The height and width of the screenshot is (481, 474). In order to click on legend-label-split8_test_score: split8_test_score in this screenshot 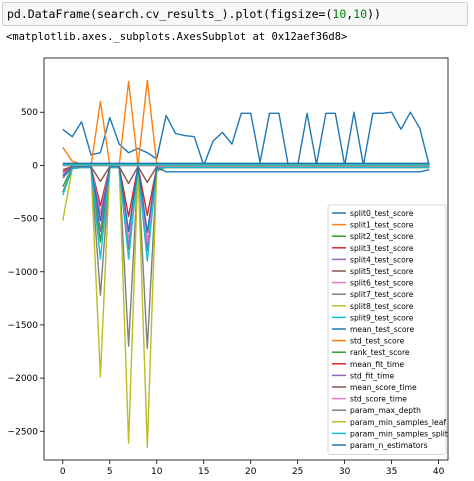, I will do `click(382, 306)`.